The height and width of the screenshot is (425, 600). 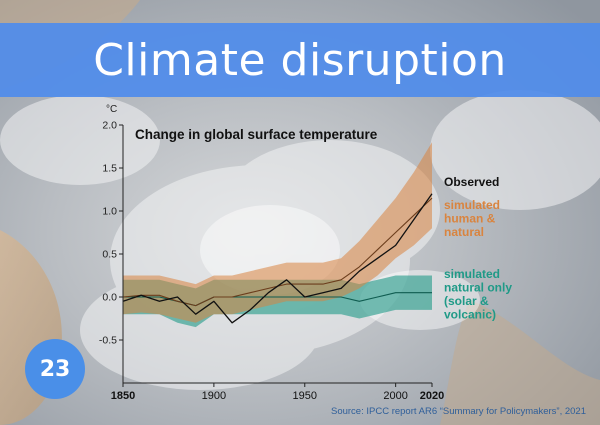 I want to click on legend-natural-only: simulated natural only (solar & volcanic), so click(x=478, y=294).